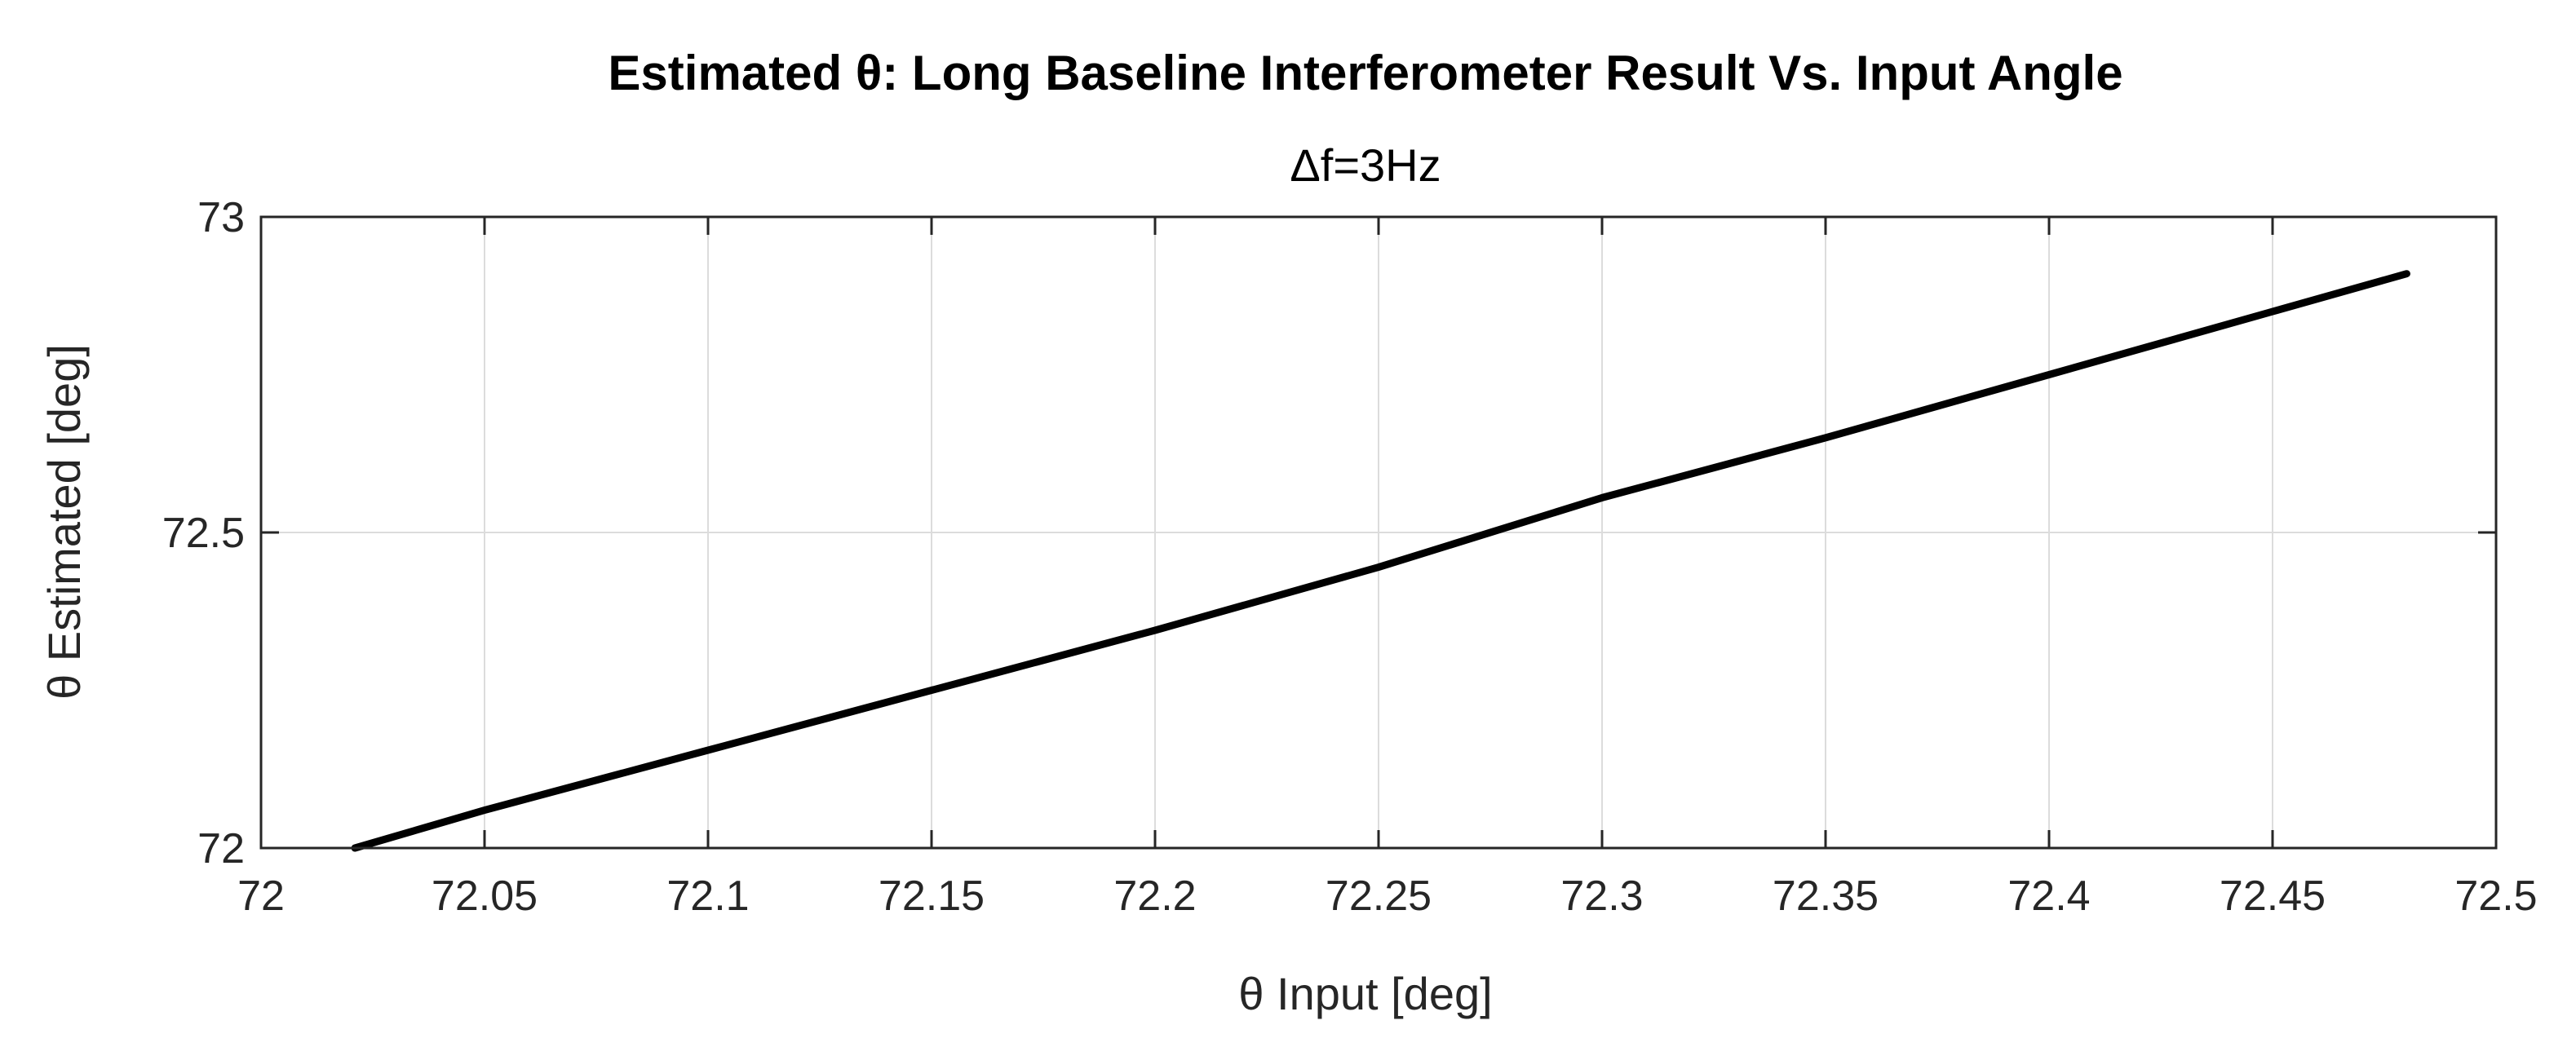 Image resolution: width=2576 pixels, height=1047 pixels. I want to click on y-axis-label: θ Estimated [deg], so click(64, 522).